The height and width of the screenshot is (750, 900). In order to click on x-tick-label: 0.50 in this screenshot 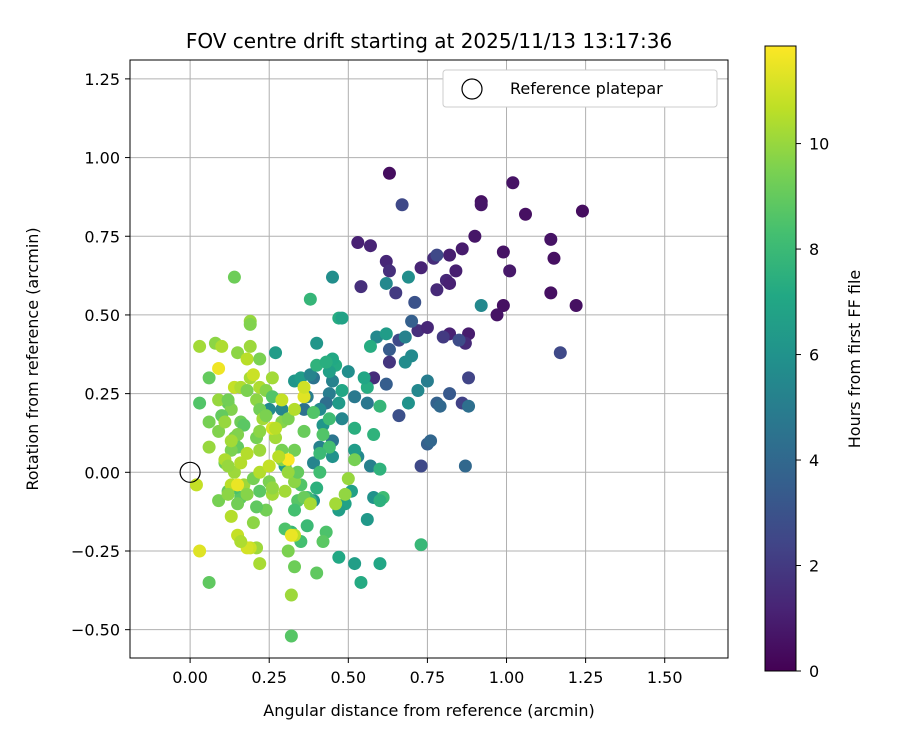, I will do `click(349, 677)`.